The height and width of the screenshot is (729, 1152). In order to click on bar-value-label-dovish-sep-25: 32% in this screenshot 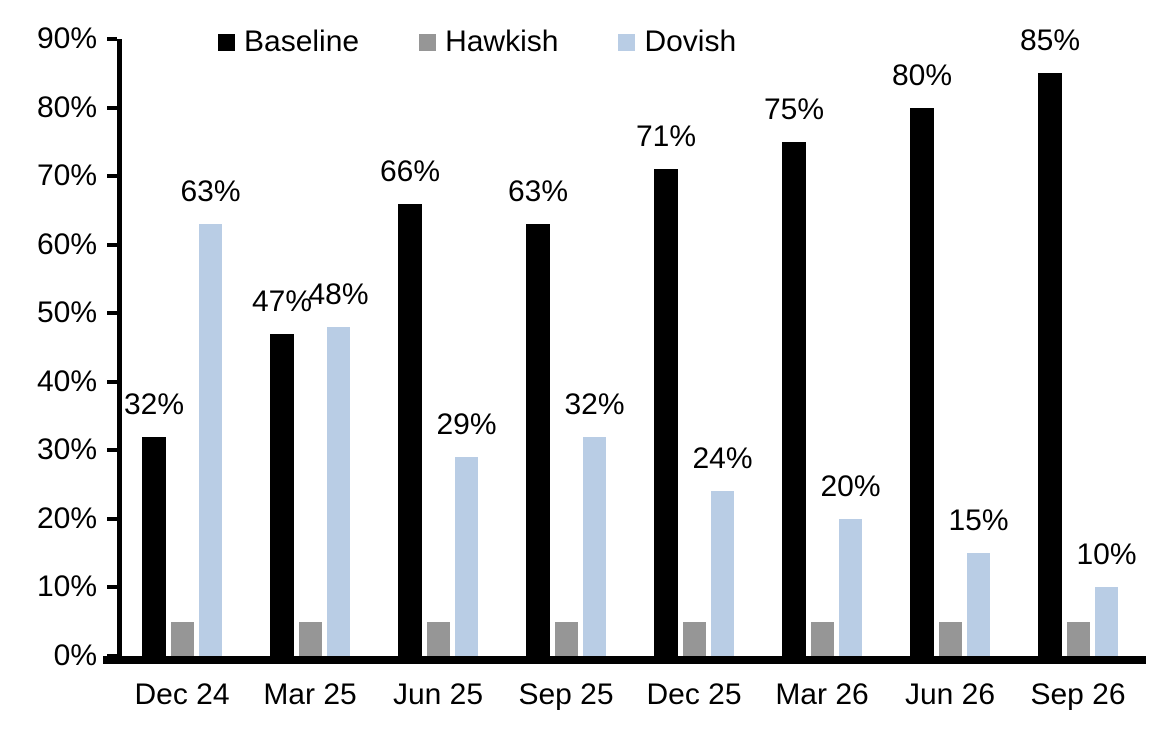, I will do `click(594, 404)`.